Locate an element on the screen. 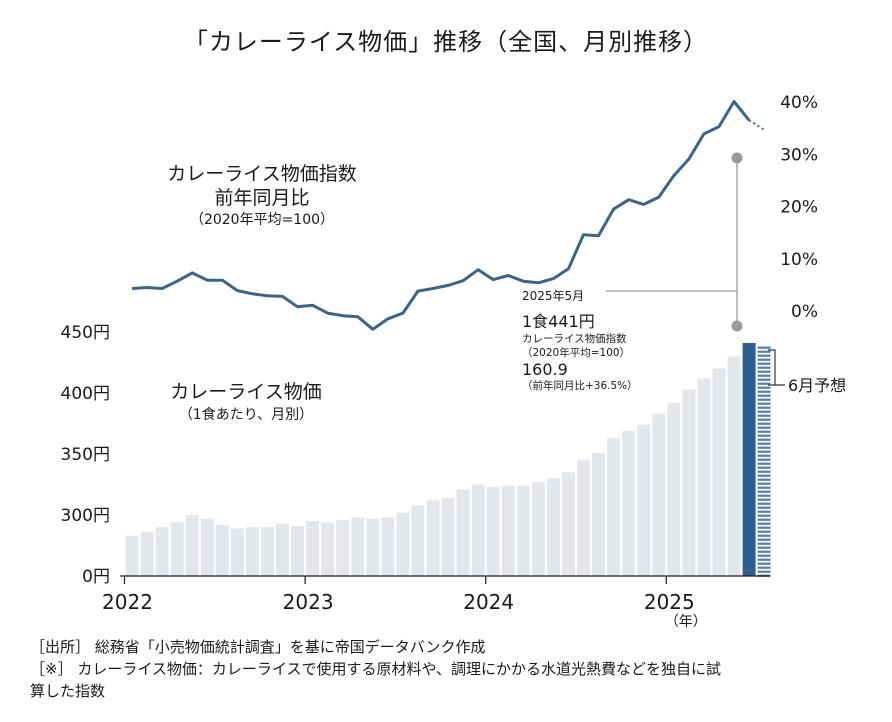  line-forecast is located at coordinates (756, 125).